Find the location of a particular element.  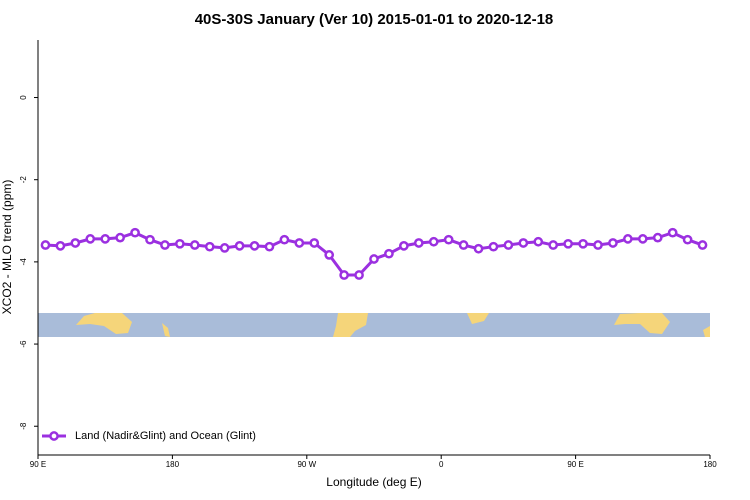

x-tick-label: 90 W is located at coordinates (306, 464).